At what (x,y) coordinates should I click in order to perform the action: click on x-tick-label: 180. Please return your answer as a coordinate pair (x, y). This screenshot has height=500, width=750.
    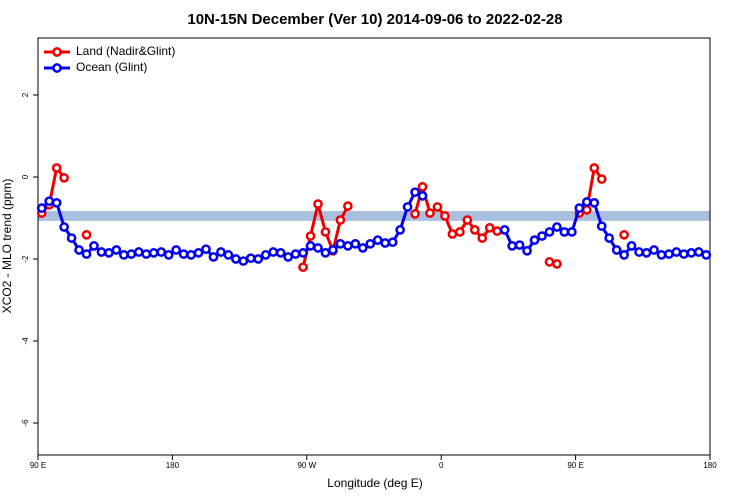
    Looking at the image, I should click on (710, 465).